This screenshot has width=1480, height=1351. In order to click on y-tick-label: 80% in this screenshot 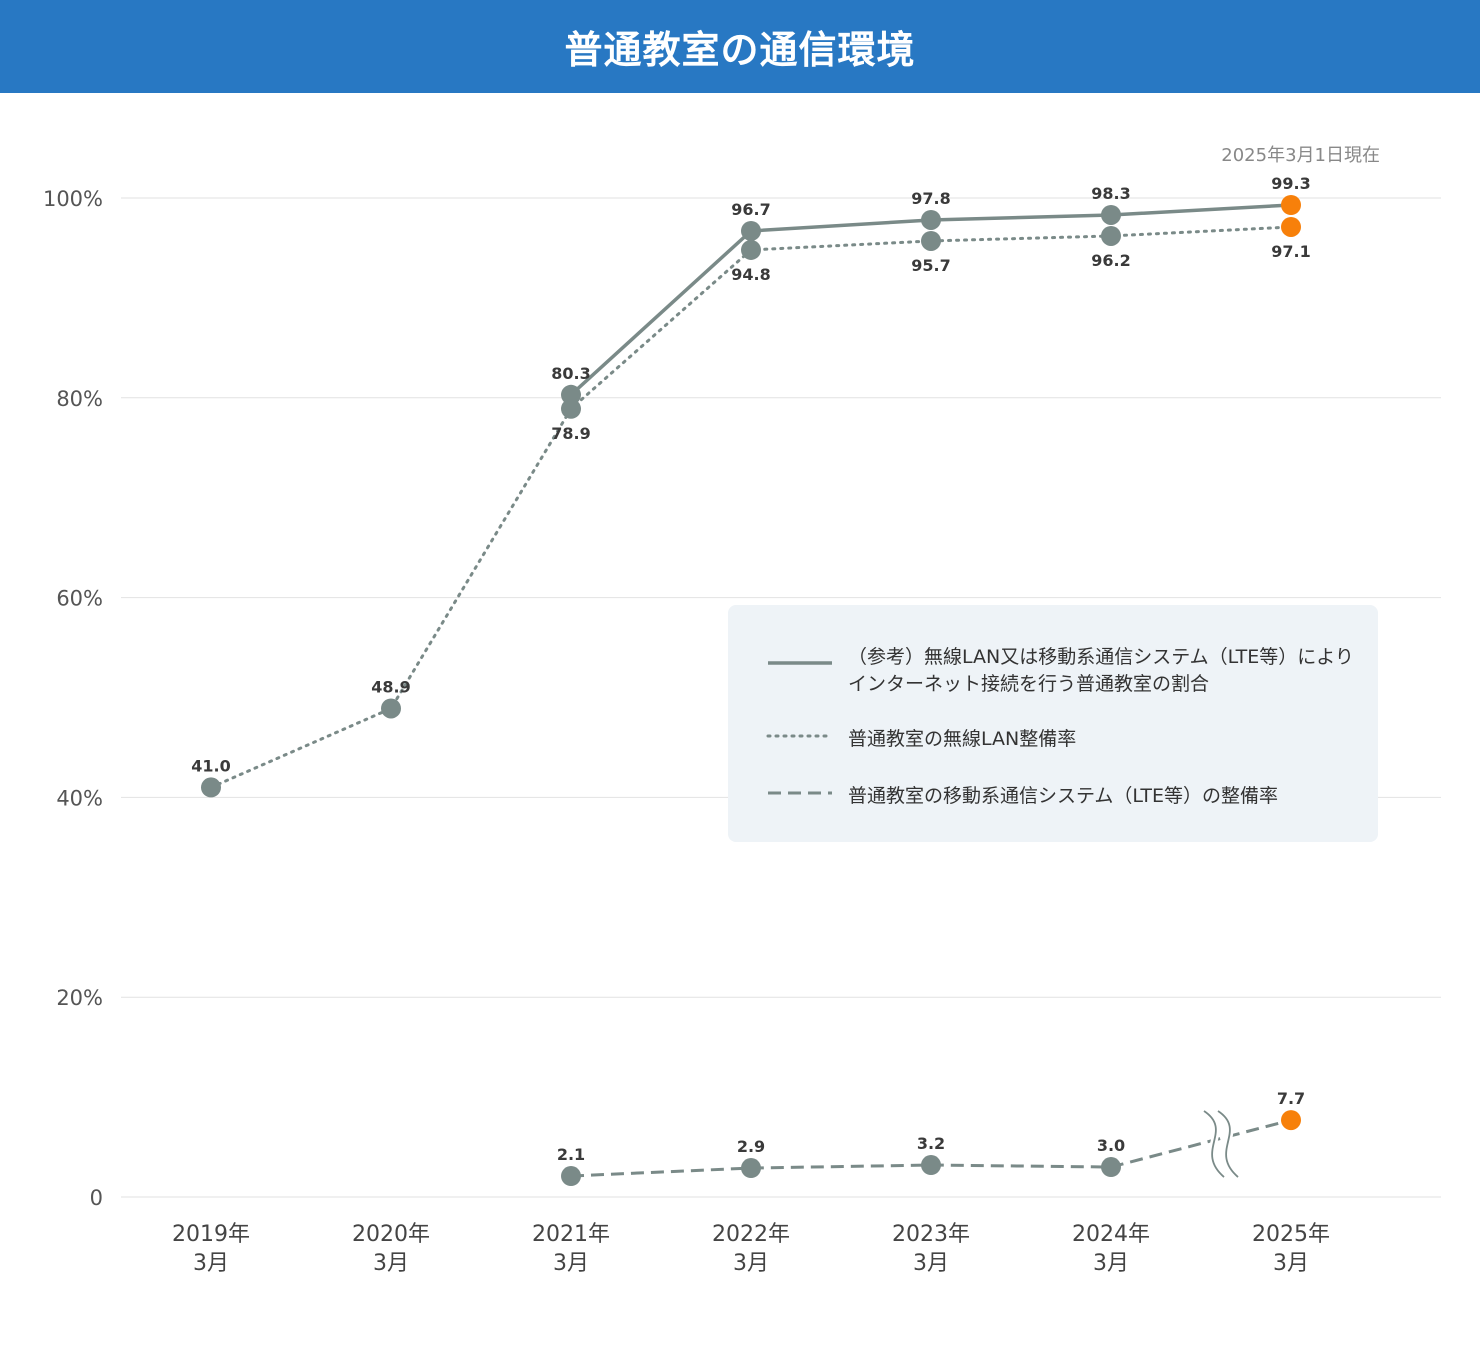, I will do `click(79, 399)`.